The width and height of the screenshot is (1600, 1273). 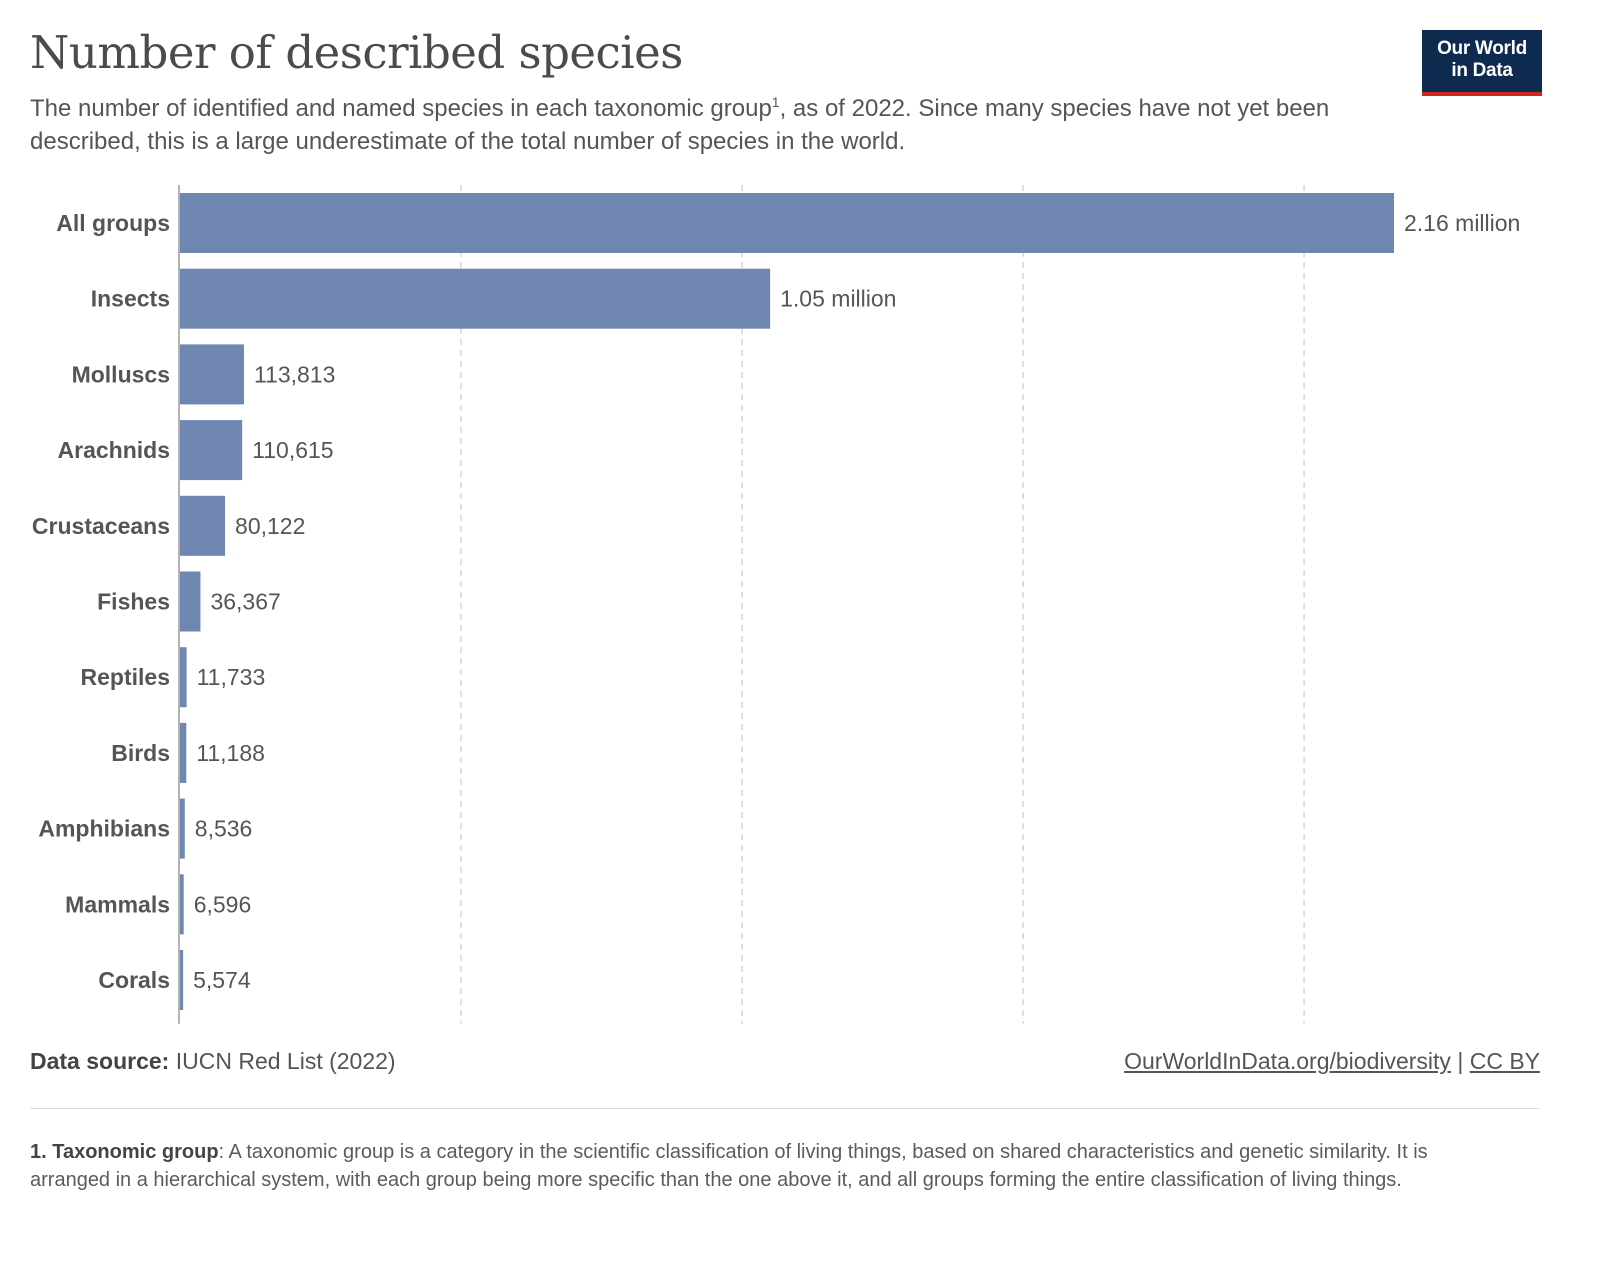 What do you see at coordinates (1482, 48) in the screenshot?
I see `logo-line-1: Our World` at bounding box center [1482, 48].